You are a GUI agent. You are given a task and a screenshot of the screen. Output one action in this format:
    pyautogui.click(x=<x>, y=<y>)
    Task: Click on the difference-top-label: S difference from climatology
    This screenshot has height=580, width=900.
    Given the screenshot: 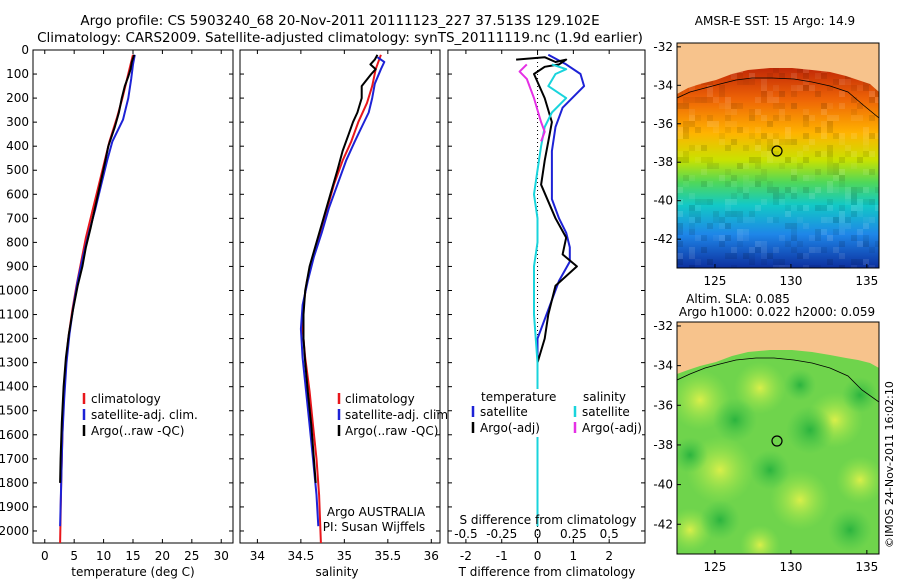 What is the action you would take?
    pyautogui.click(x=548, y=520)
    